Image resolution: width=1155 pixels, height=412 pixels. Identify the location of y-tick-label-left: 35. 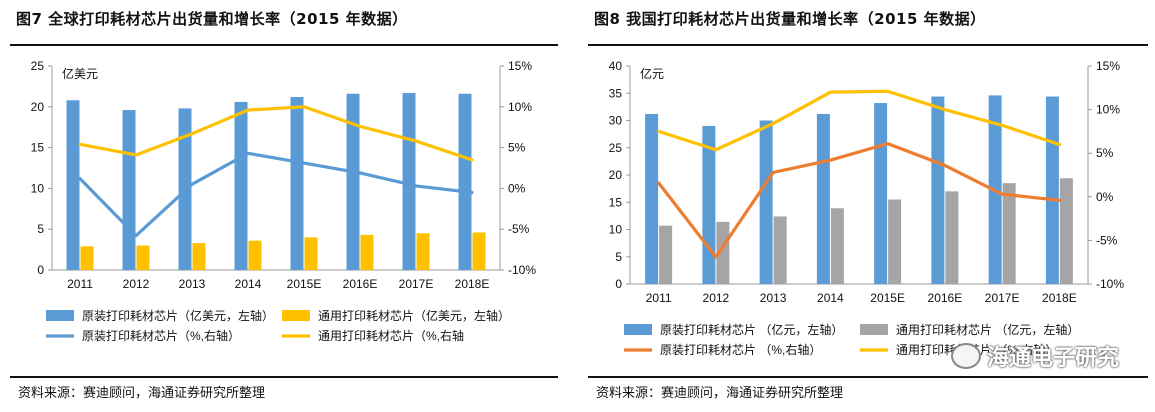
(616, 93).